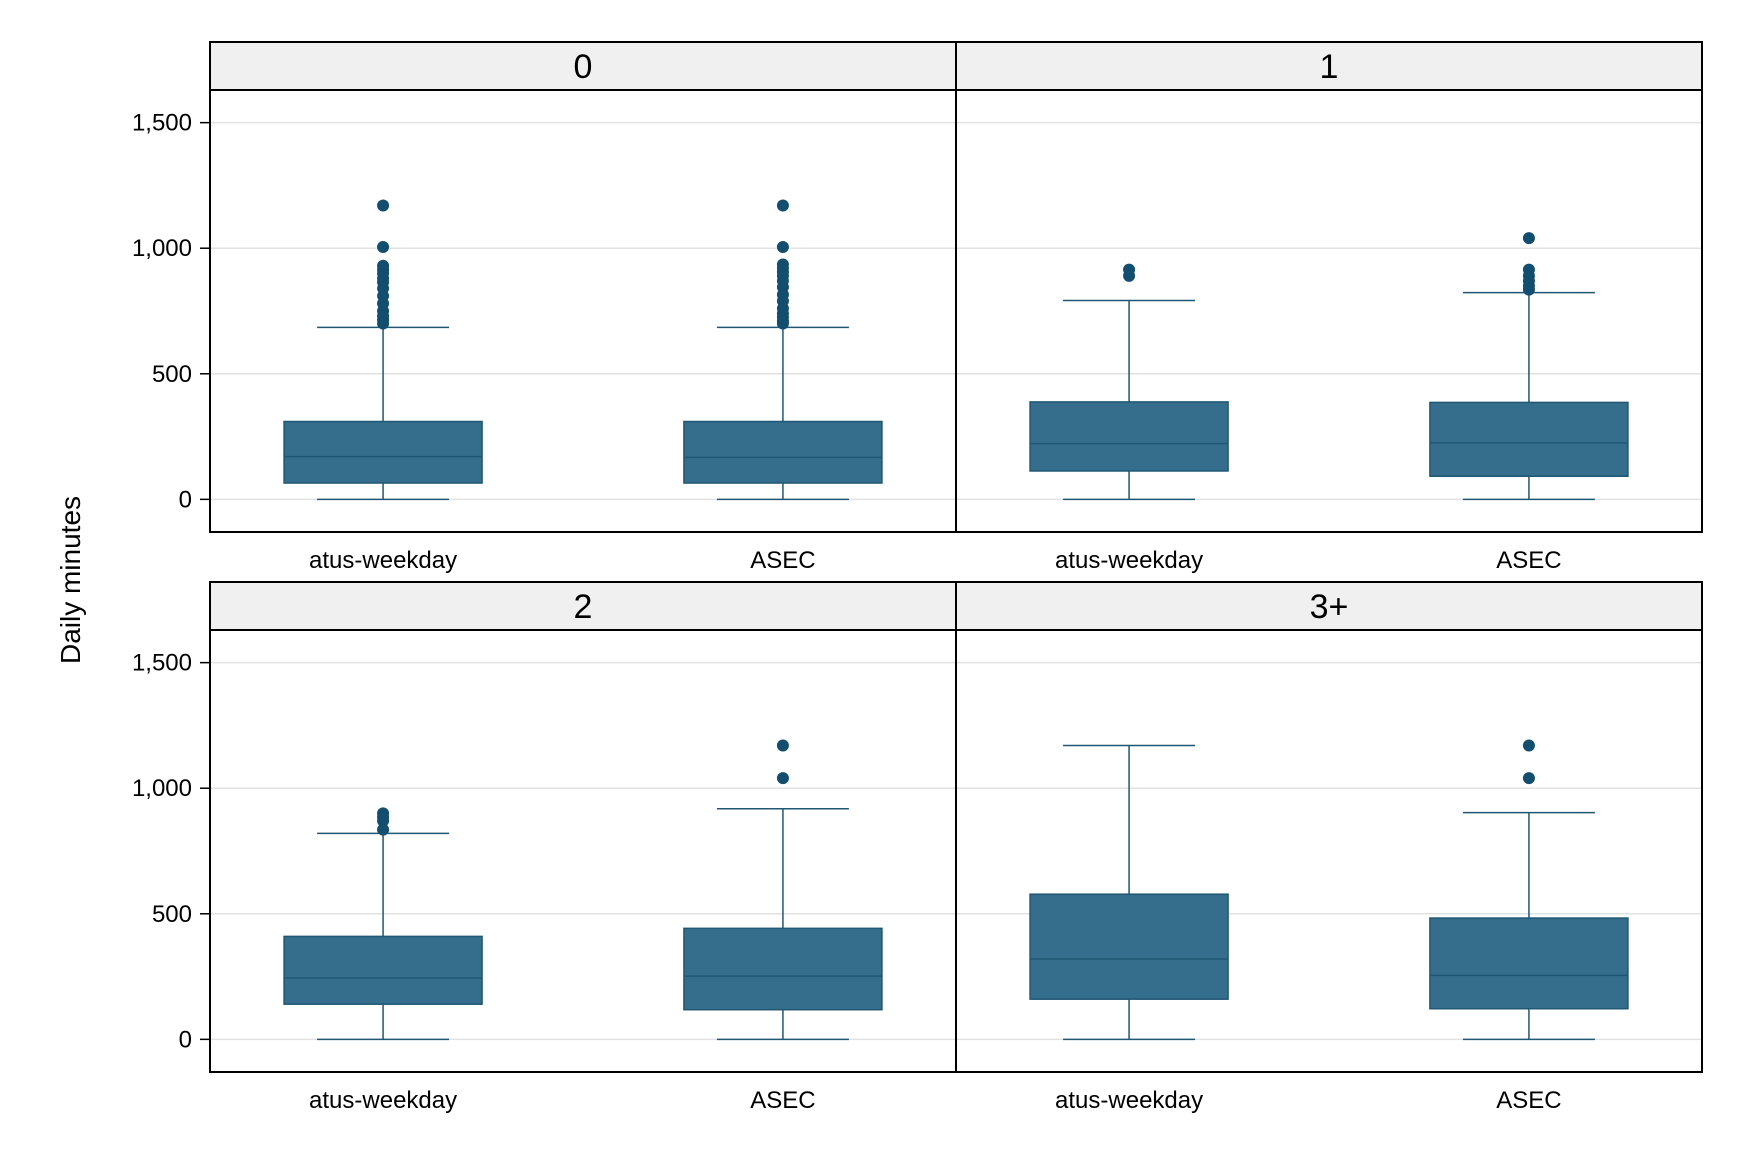  I want to click on panel-strip-label: 2, so click(583, 607).